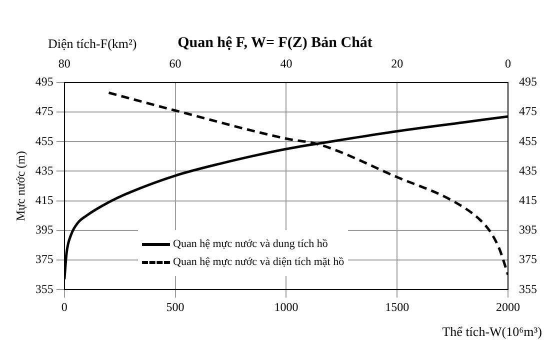 This screenshot has width=558, height=352. What do you see at coordinates (275, 42) in the screenshot?
I see `chart-title: Quan hệ F, W= F(Z) Bản Chát` at bounding box center [275, 42].